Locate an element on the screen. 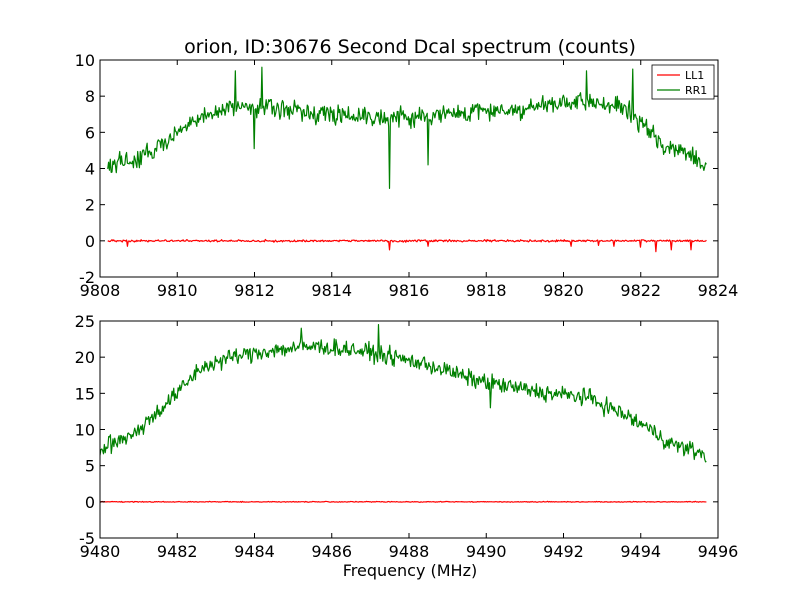  x-tick-label: 9808 is located at coordinates (100, 290).